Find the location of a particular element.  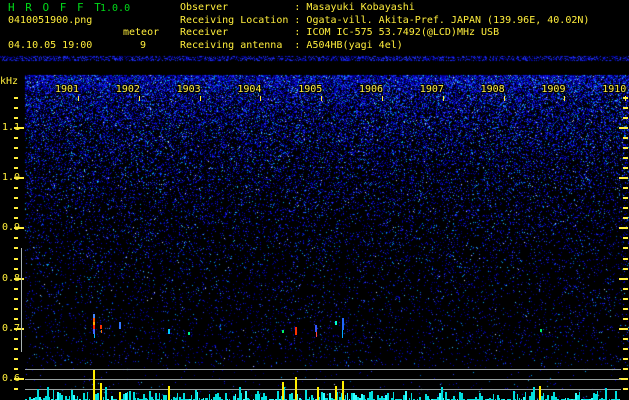

filename: 0410051900.png is located at coordinates (50, 20).